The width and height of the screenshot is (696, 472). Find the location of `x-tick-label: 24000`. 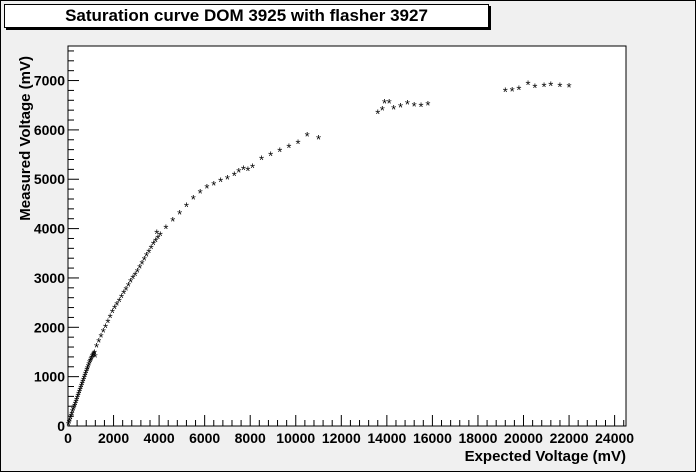

x-tick-label: 24000 is located at coordinates (614, 438).